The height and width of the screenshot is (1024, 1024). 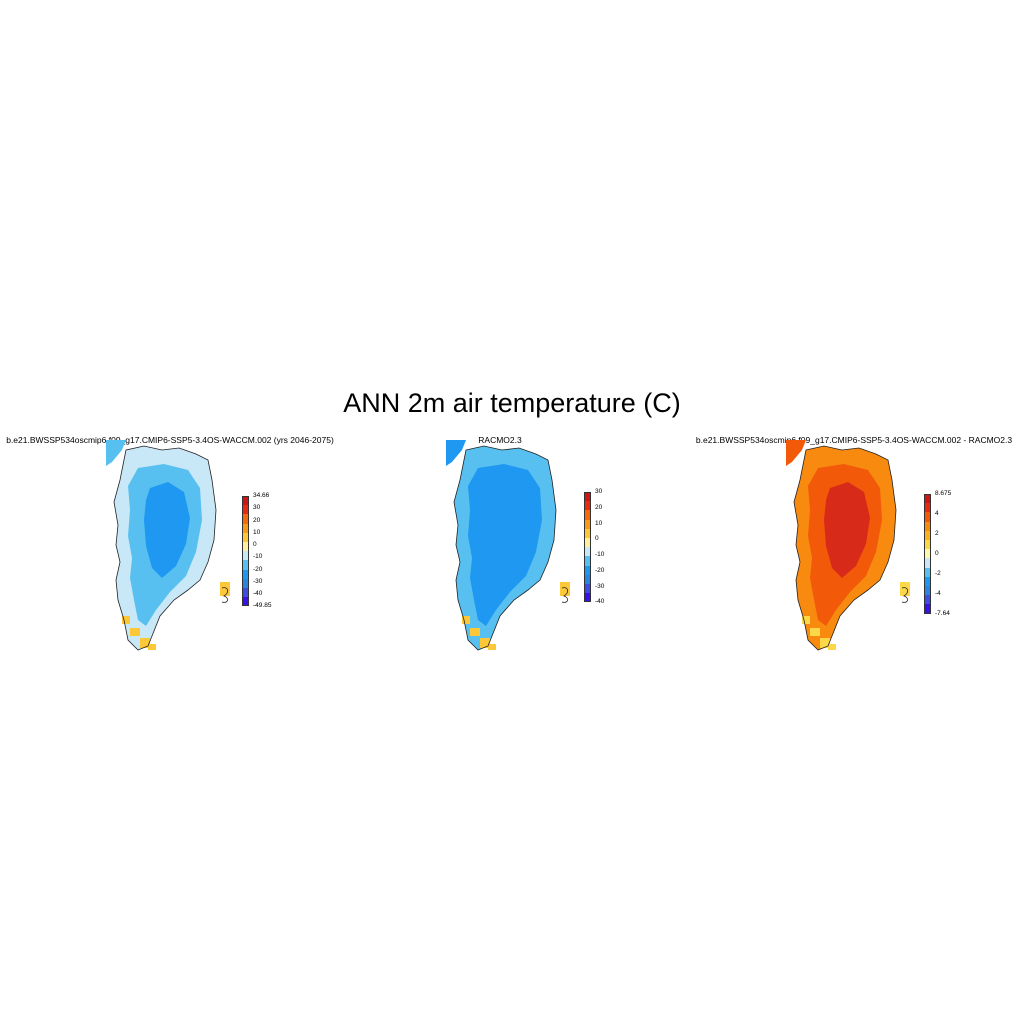 I want to click on colorbar-label: 34.66, so click(x=261, y=495).